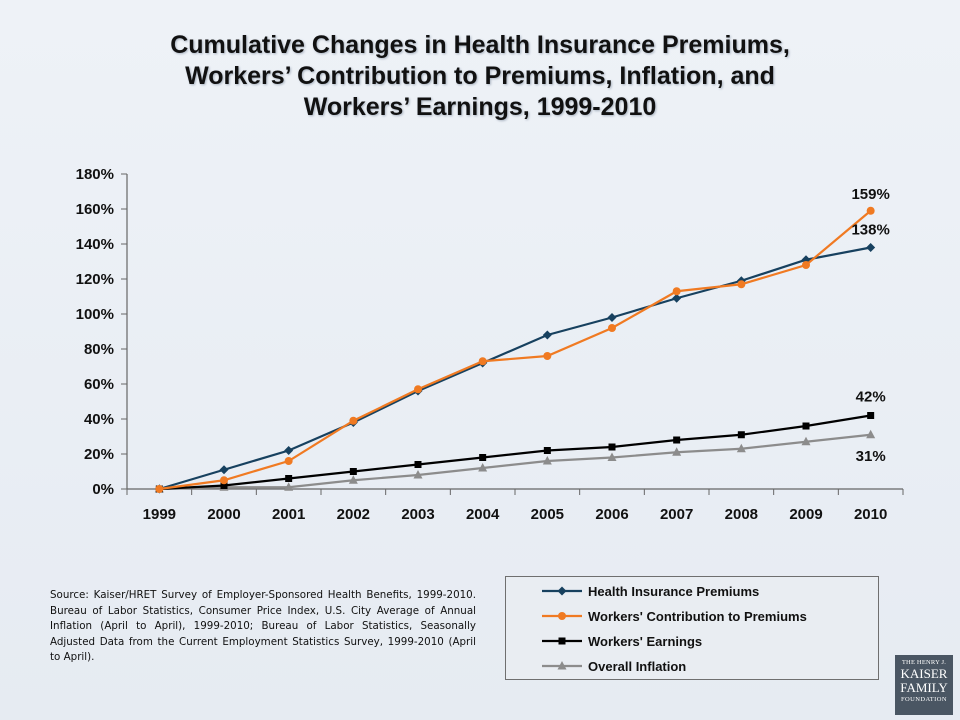 The width and height of the screenshot is (960, 720). I want to click on legend-item: Health Insurance Premiums, so click(692, 591).